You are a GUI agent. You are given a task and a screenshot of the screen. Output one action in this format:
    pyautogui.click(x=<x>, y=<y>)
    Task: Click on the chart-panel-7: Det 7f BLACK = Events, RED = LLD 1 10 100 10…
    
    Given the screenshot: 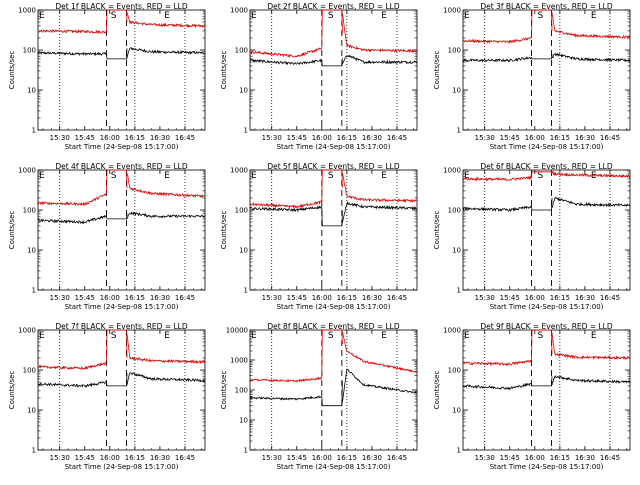 What is the action you would take?
    pyautogui.click(x=107, y=396)
    